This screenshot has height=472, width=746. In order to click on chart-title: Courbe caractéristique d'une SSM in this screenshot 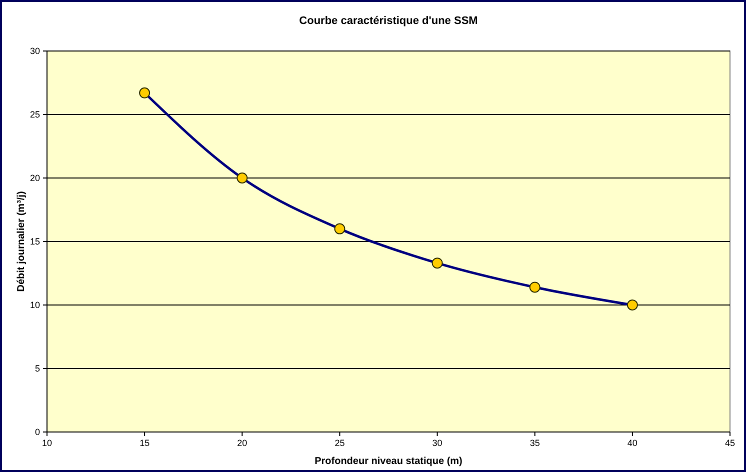, I will do `click(388, 21)`.